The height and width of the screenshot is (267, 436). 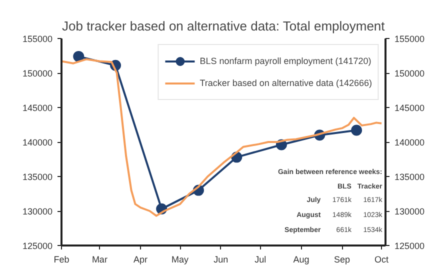 What do you see at coordinates (221, 259) in the screenshot?
I see `x-tick-label: Jun` at bounding box center [221, 259].